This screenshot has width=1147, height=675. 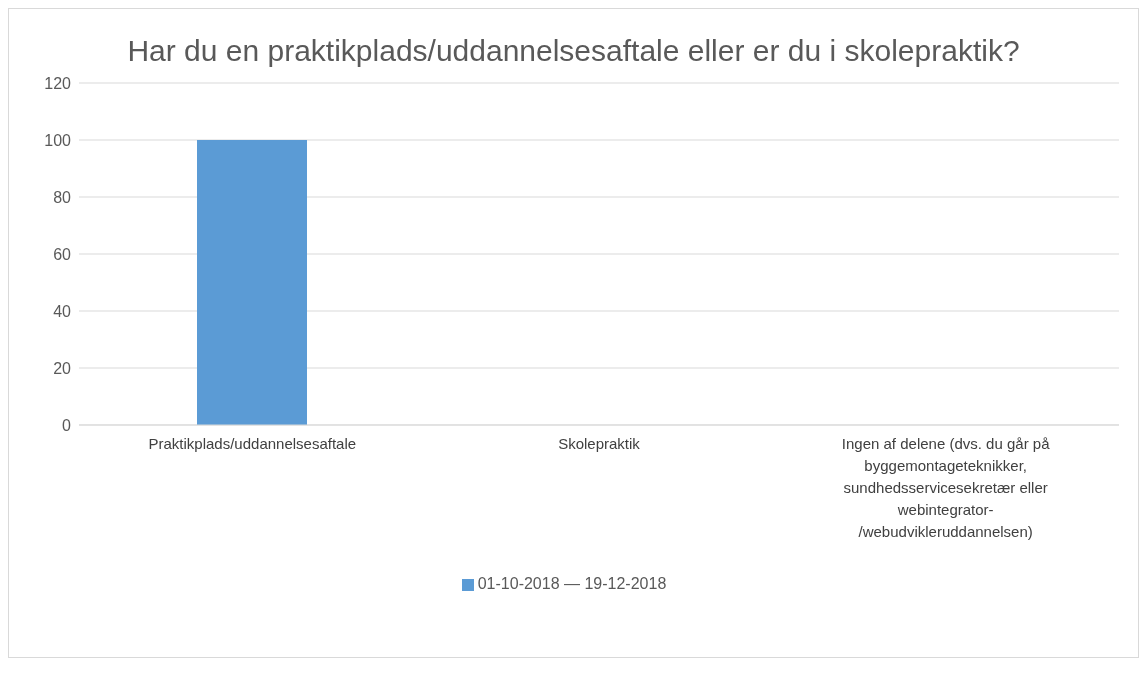 I want to click on y-tick-label: 80, so click(x=62, y=197).